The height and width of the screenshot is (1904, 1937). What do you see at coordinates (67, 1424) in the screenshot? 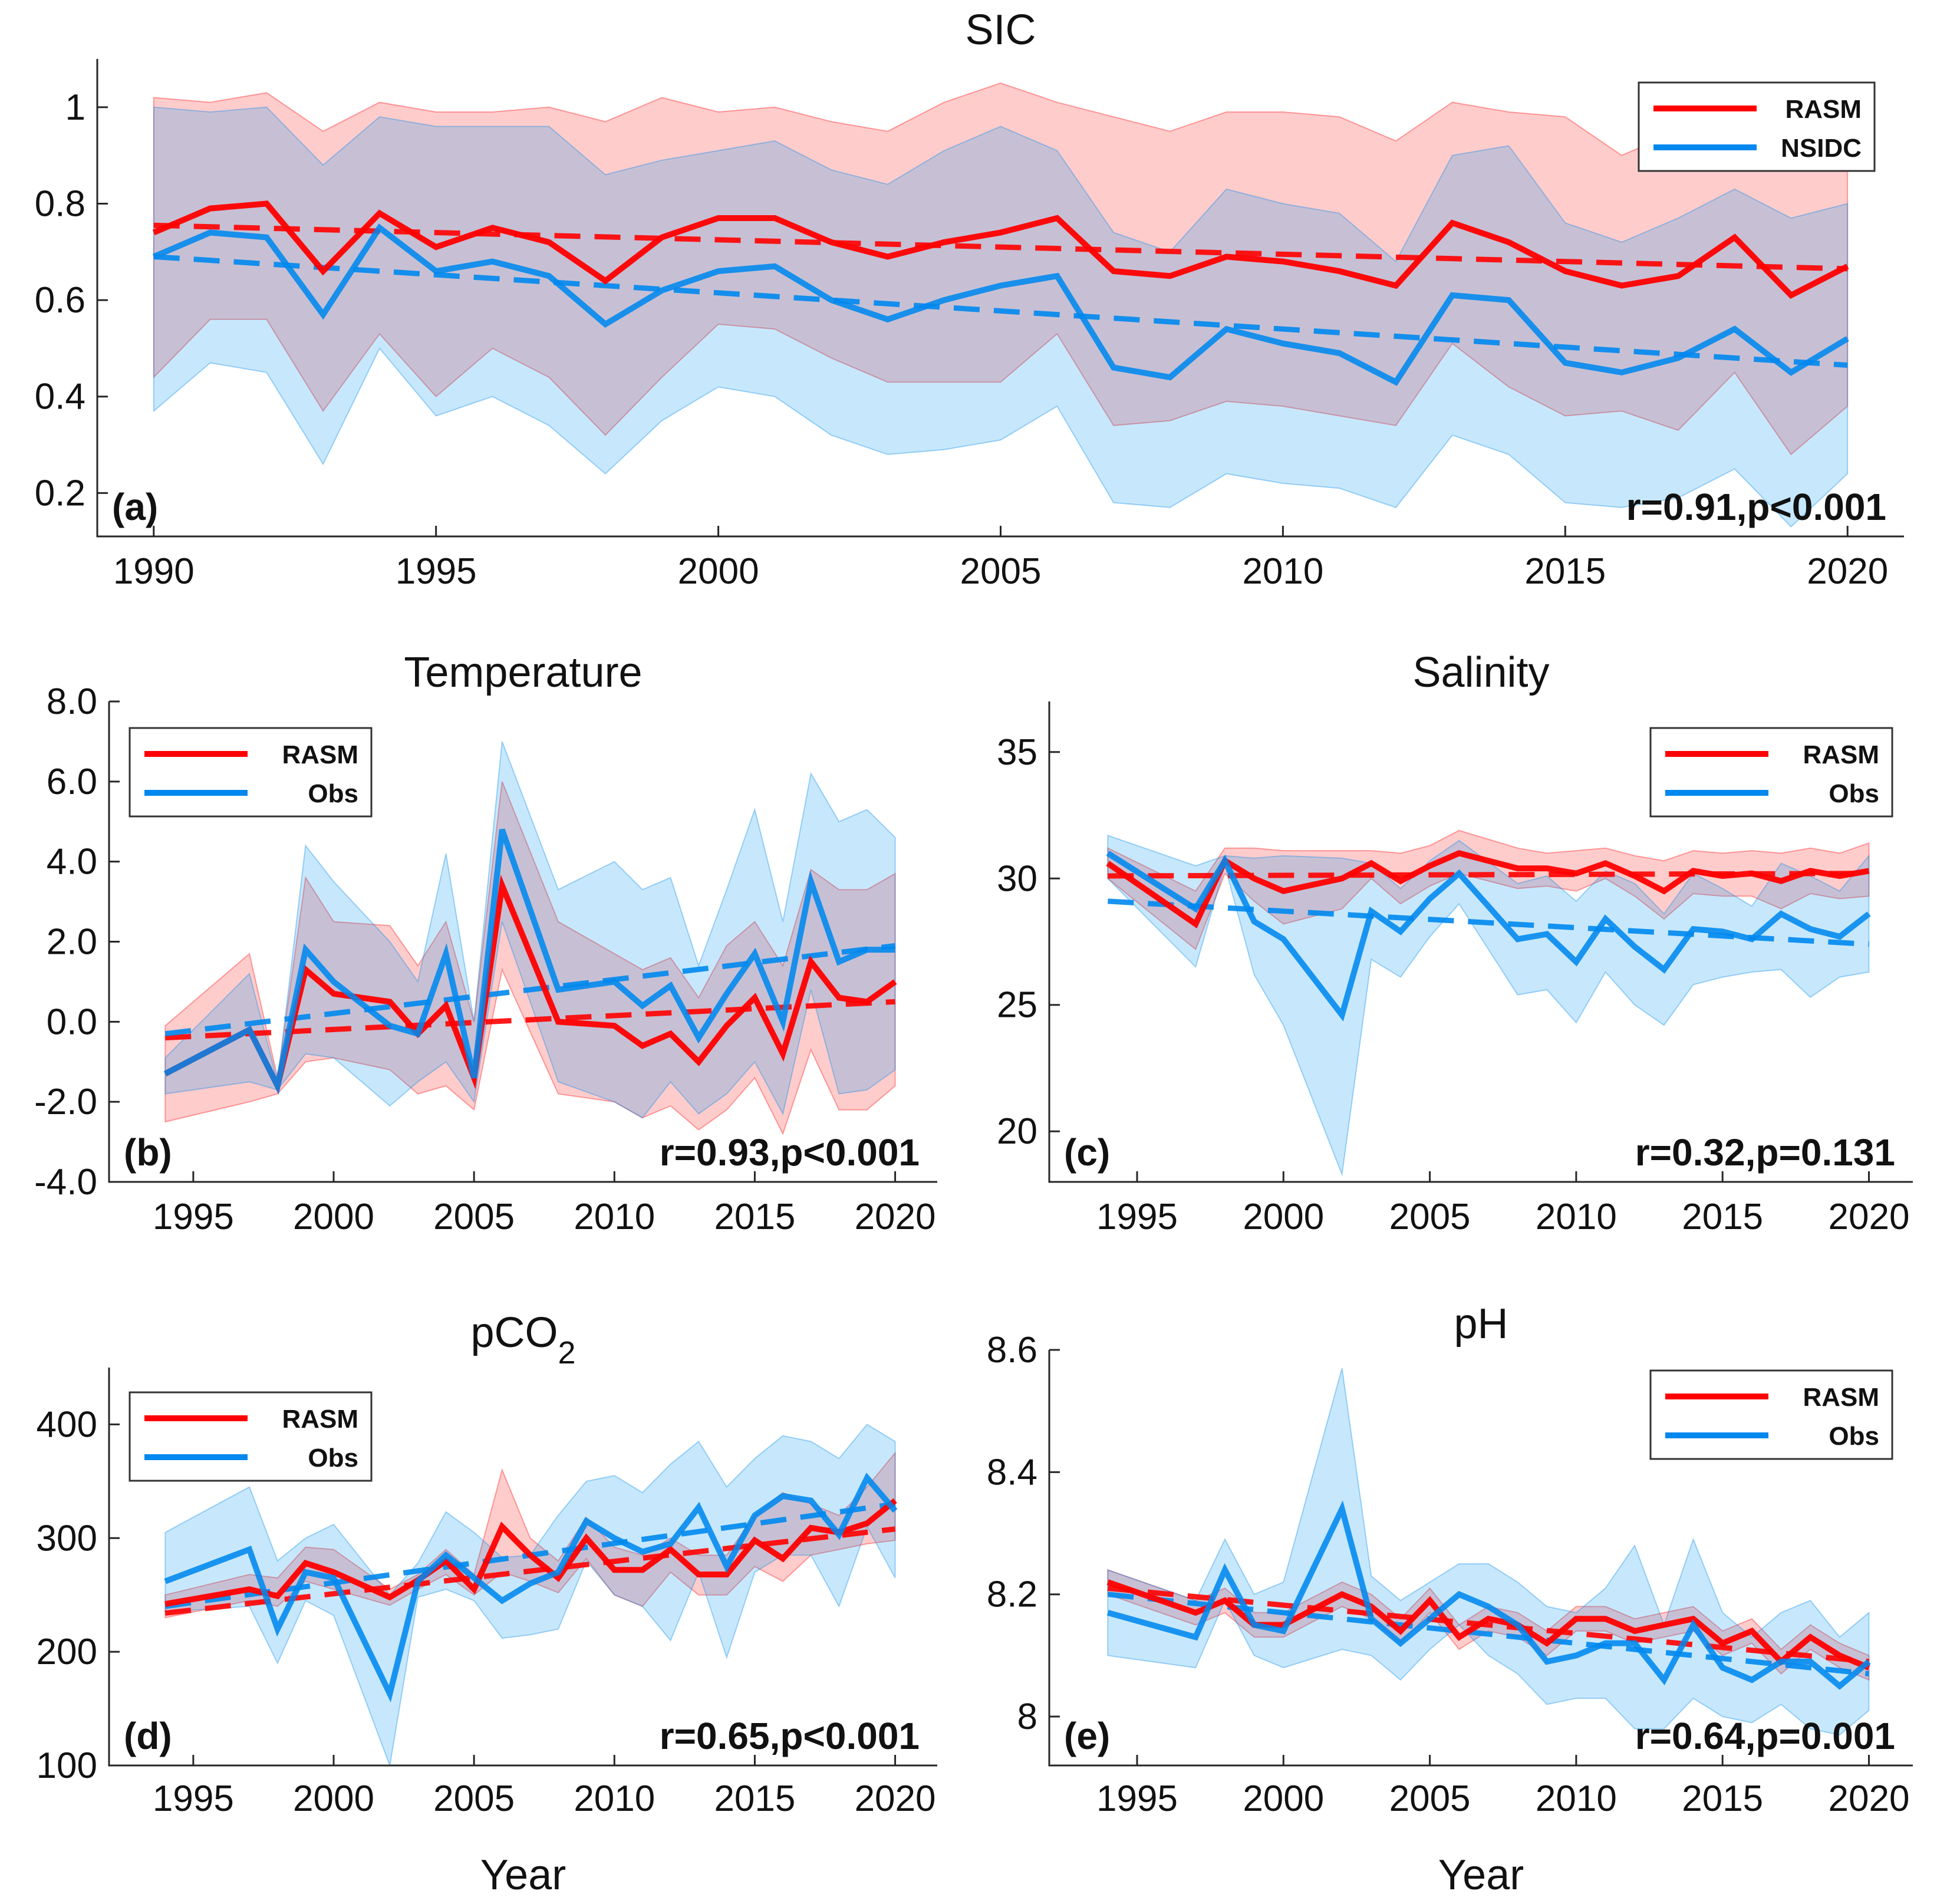
I see `y-tick-label: 400` at bounding box center [67, 1424].